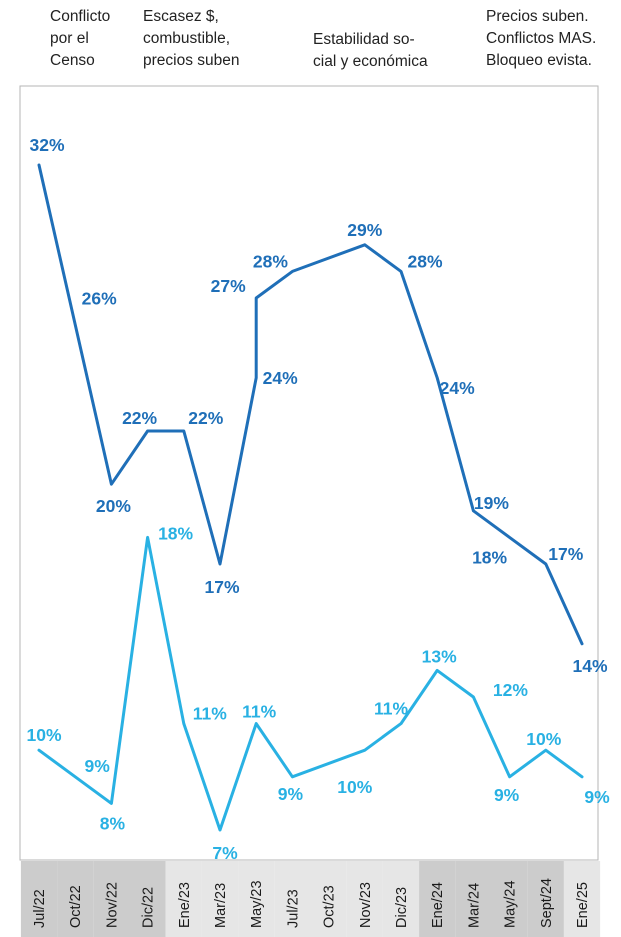  I want to click on data-label: 13%, so click(439, 656).